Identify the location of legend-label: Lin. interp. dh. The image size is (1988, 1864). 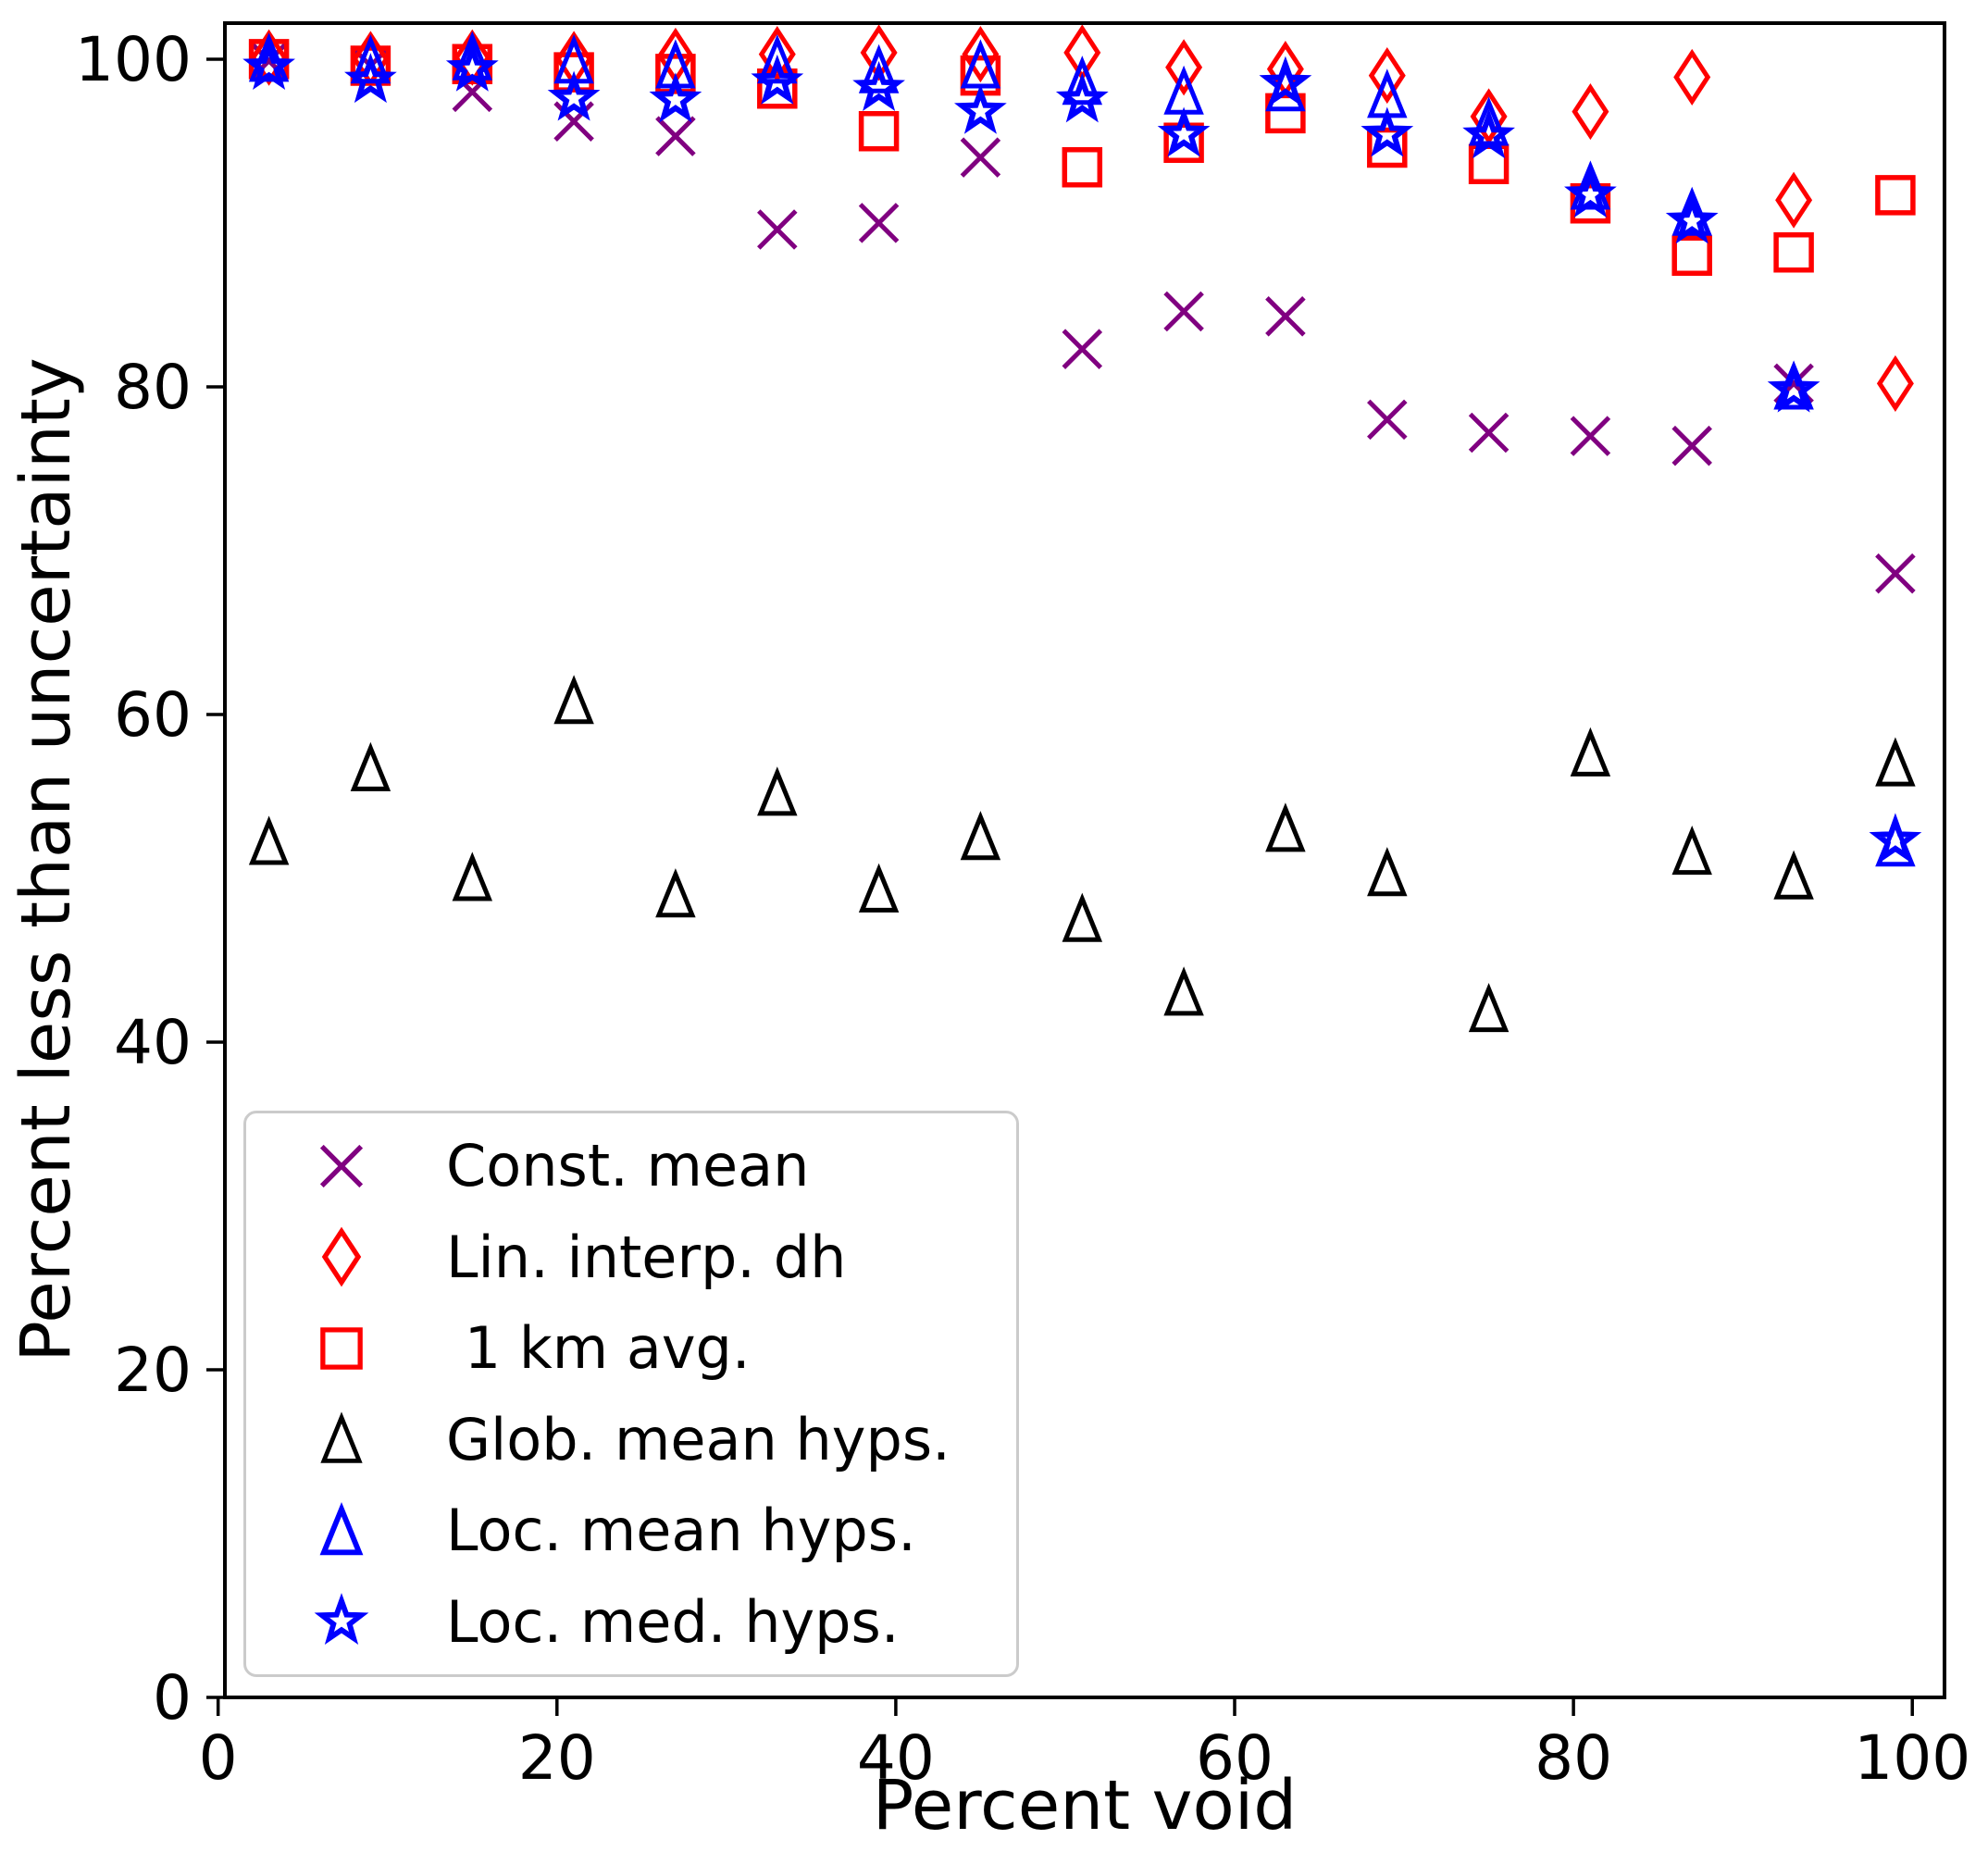
(646, 1257).